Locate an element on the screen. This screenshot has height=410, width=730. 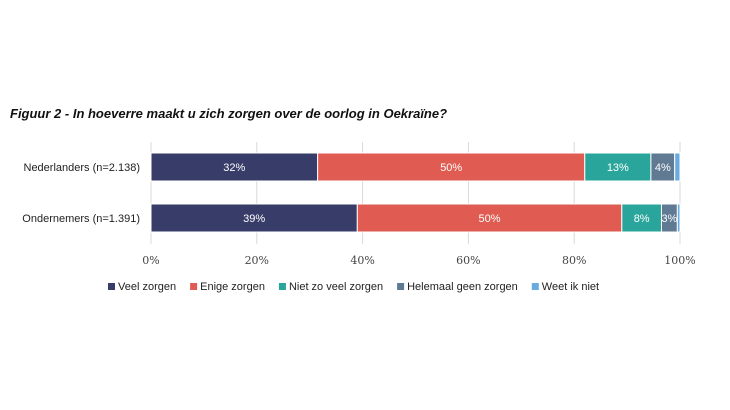
data-label: 39% is located at coordinates (254, 219).